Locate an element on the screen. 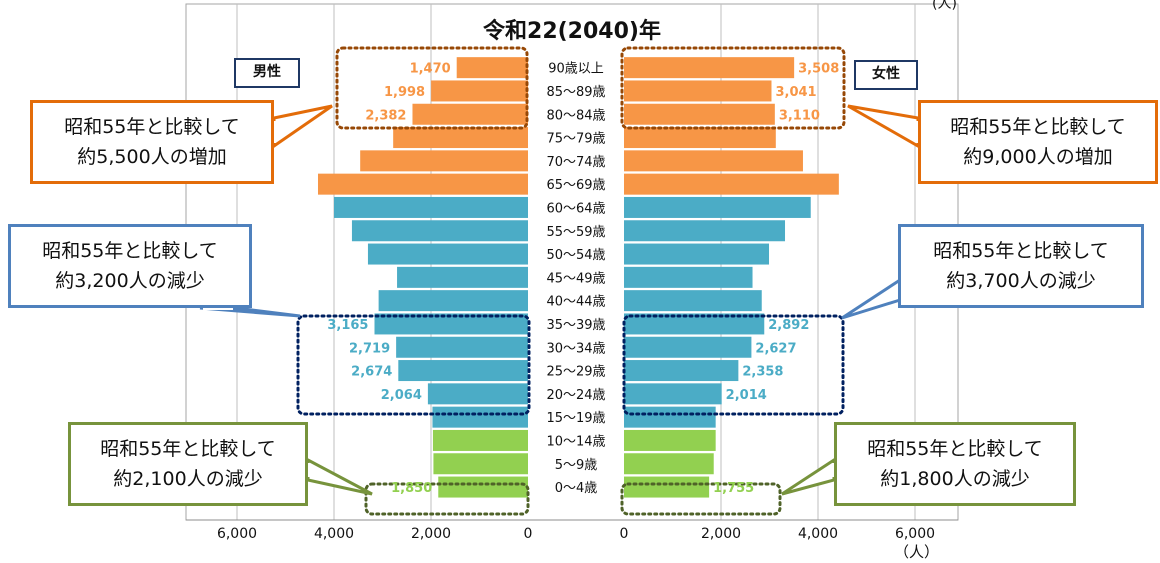 The width and height of the screenshot is (1160, 563). male-working-highlight-box is located at coordinates (413, 365).